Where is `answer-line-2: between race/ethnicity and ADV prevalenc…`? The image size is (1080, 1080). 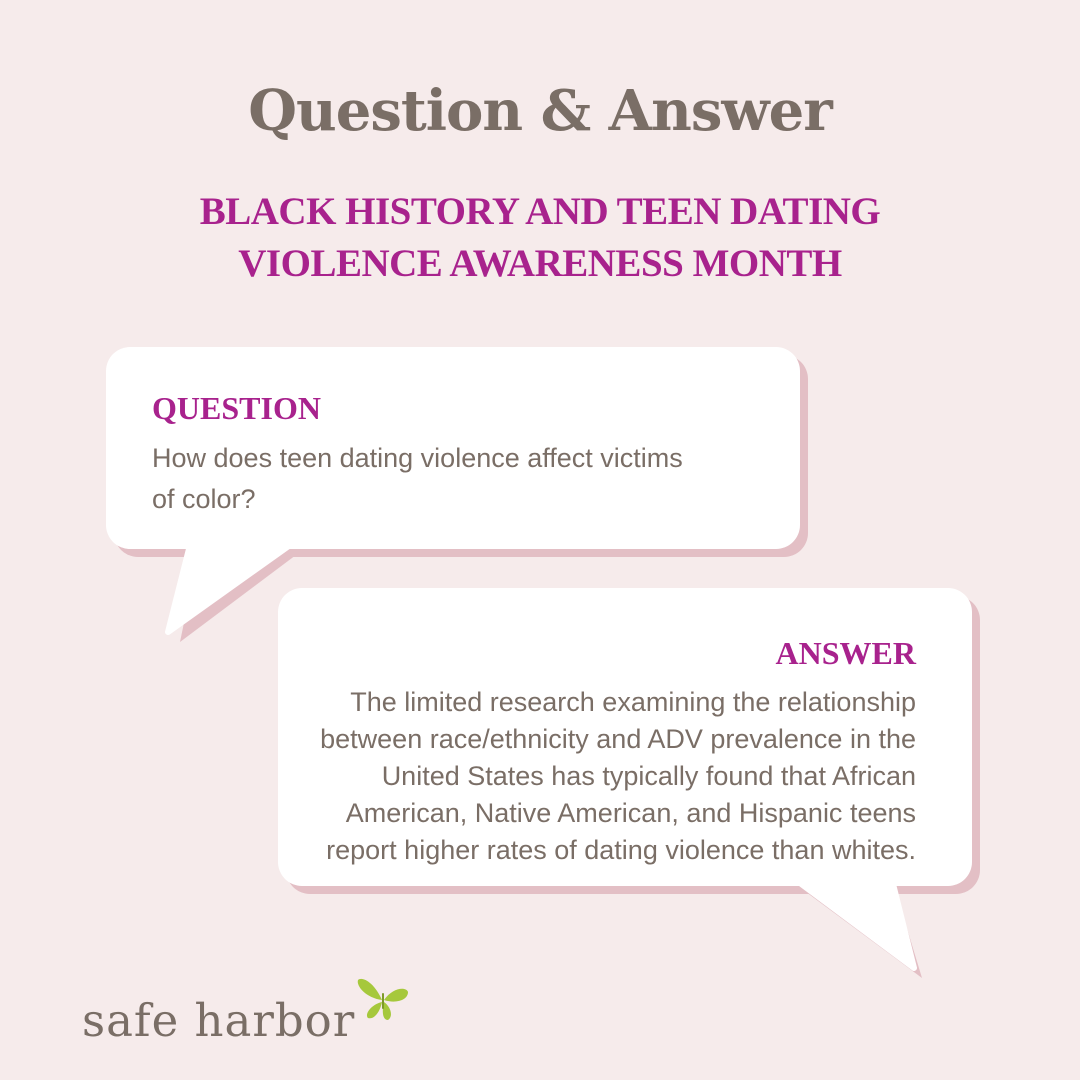 answer-line-2: between race/ethnicity and ADV prevalenc… is located at coordinates (618, 739).